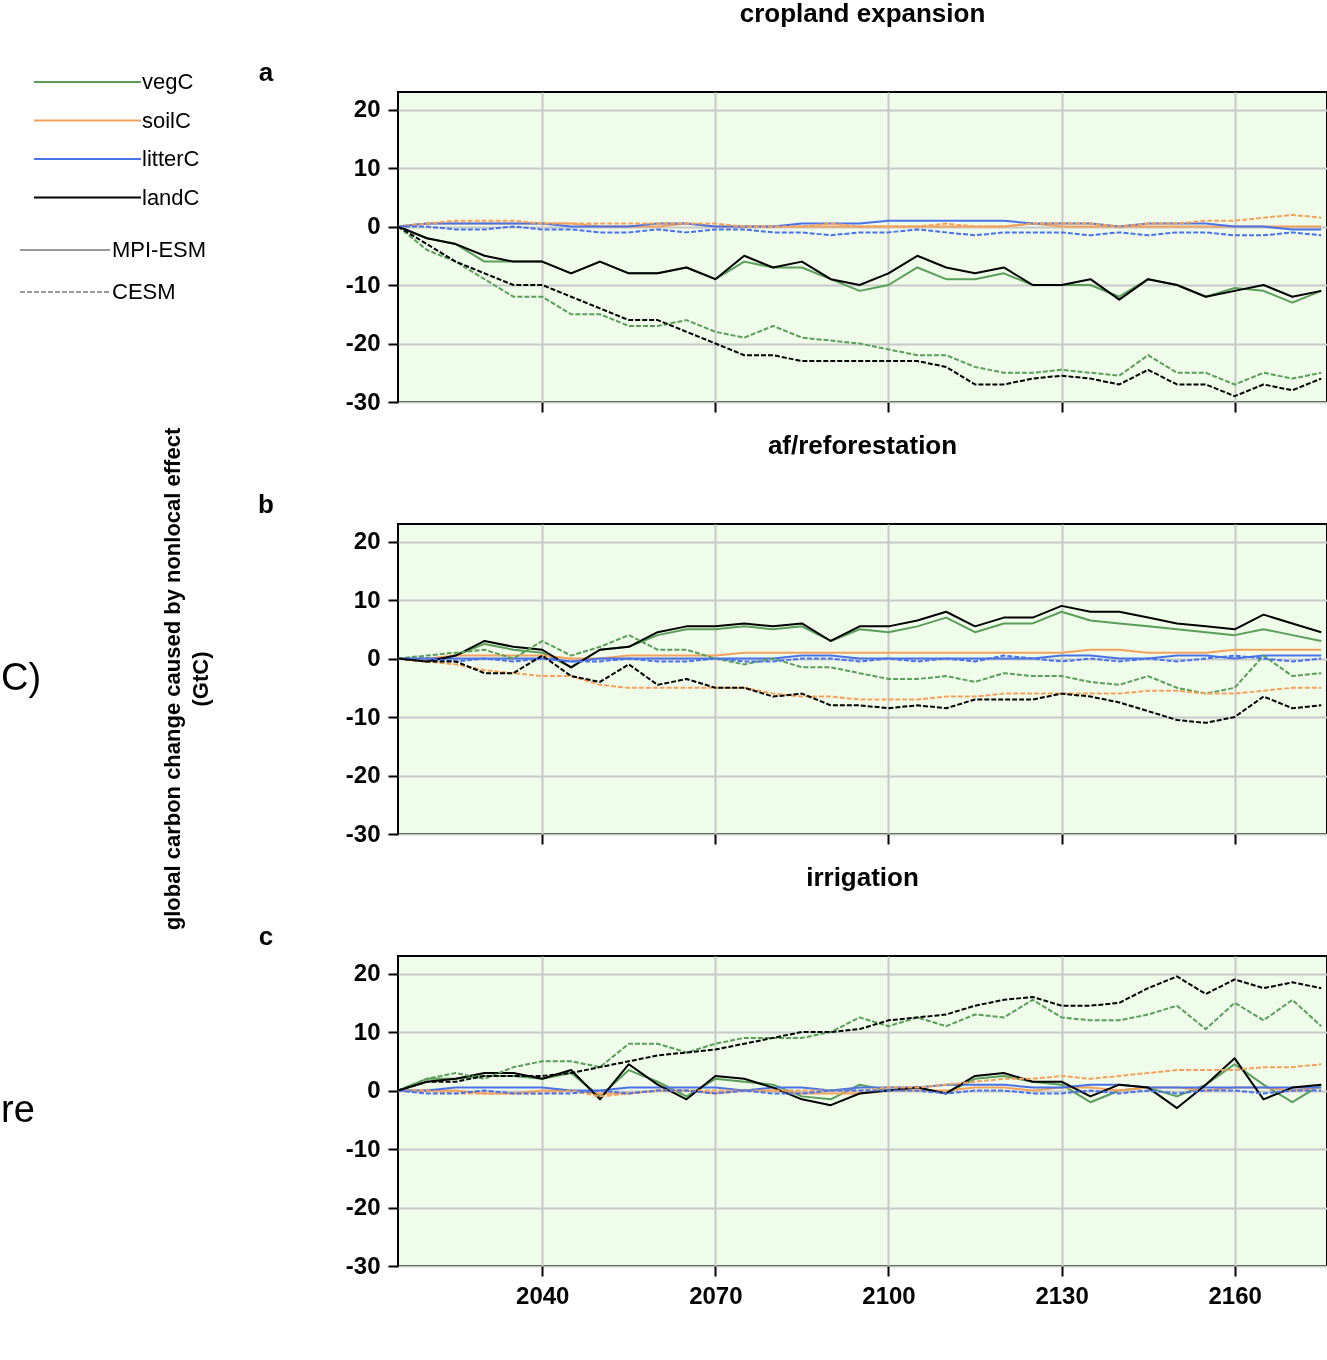  I want to click on text: b, so click(266, 504).